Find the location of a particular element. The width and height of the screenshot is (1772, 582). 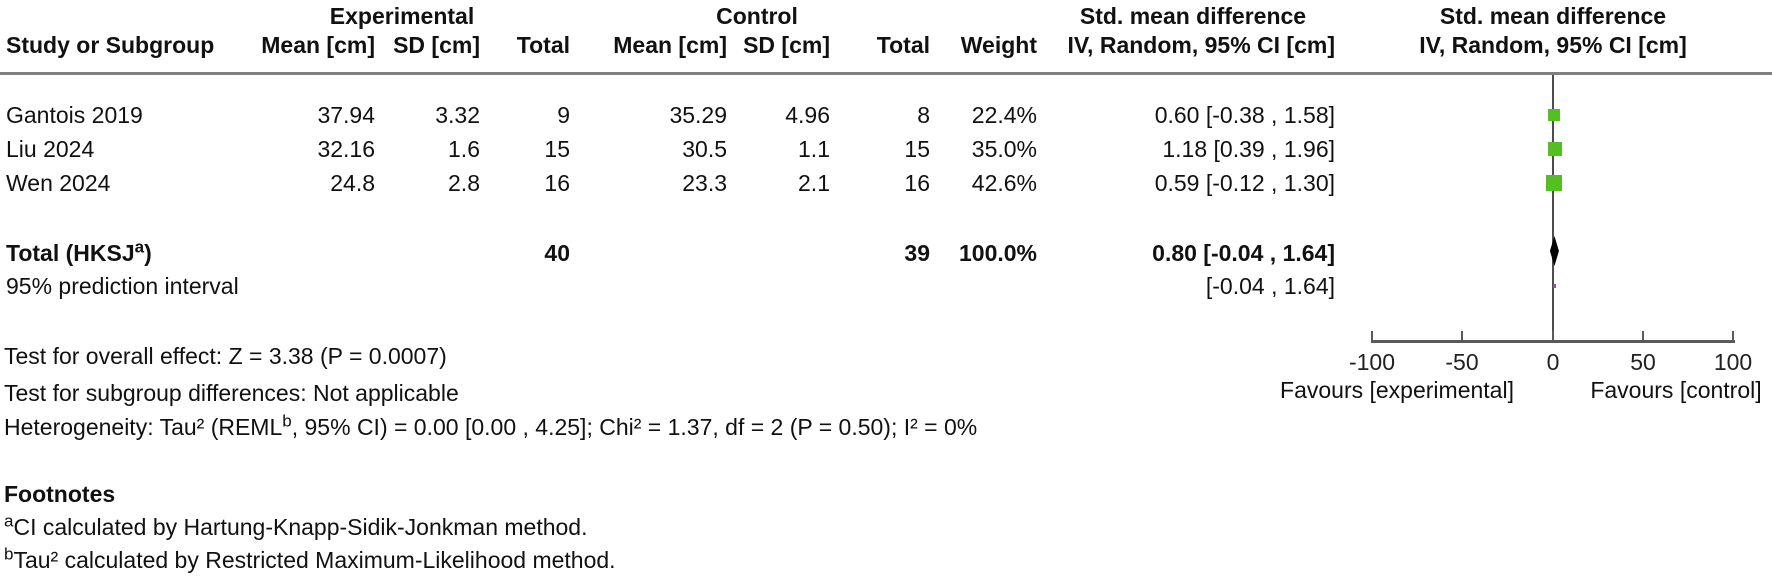

cell-mean-ctrl: 35.29 is located at coordinates (698, 115).